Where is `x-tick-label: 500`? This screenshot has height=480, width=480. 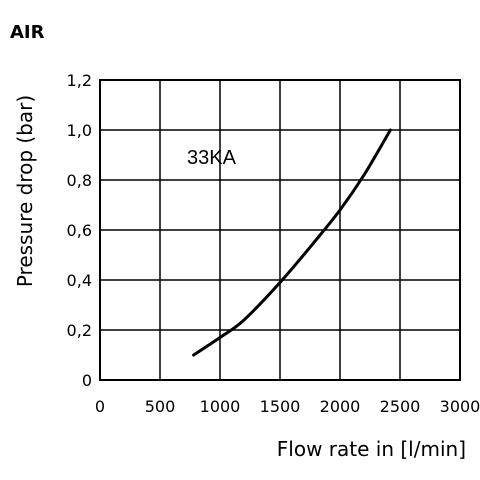 x-tick-label: 500 is located at coordinates (160, 406).